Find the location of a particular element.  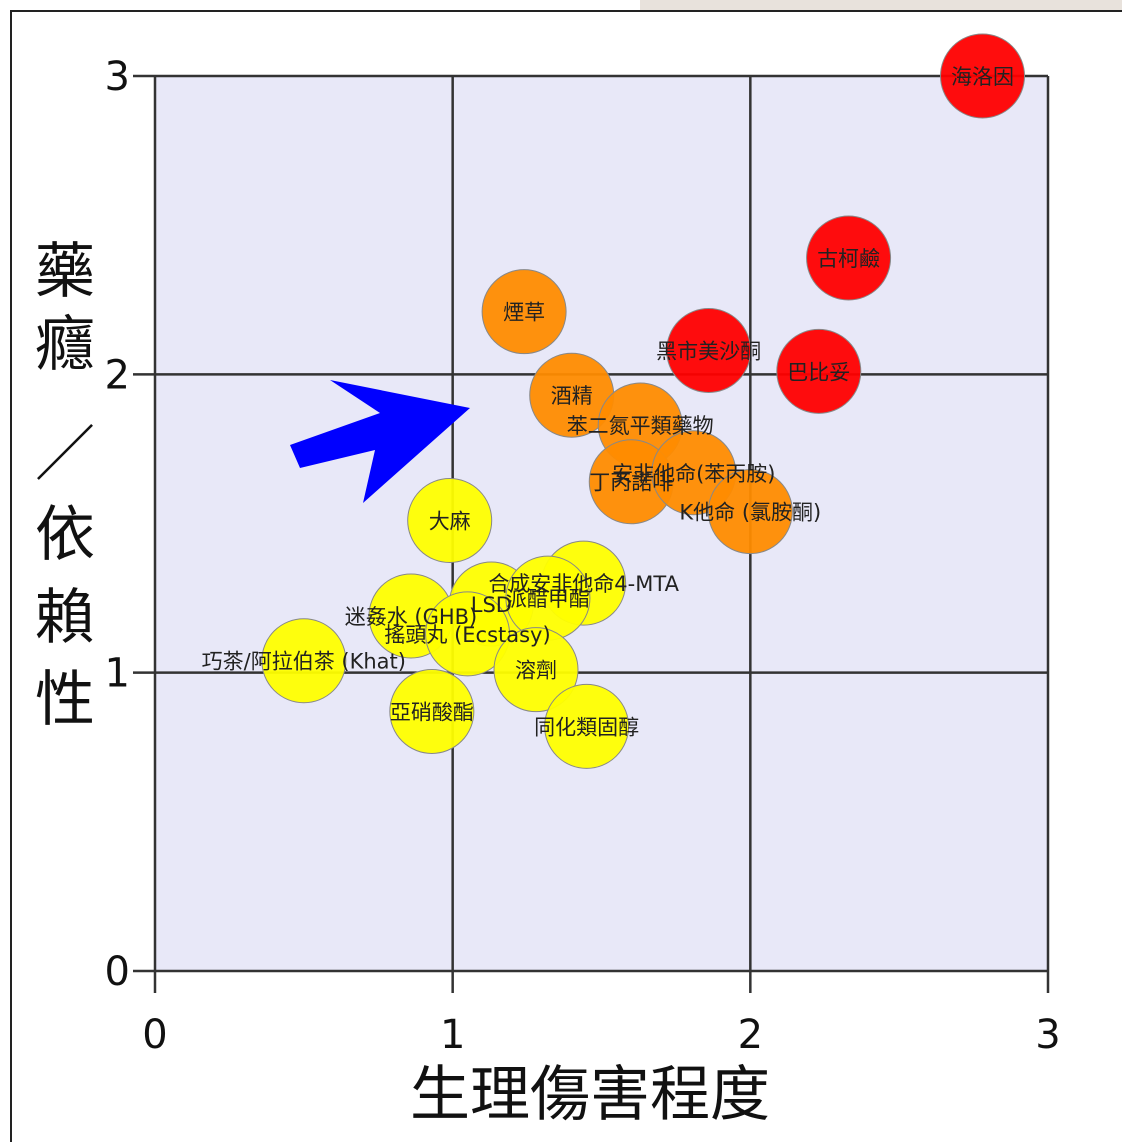

point-label: 古柯鹼 is located at coordinates (848, 259).